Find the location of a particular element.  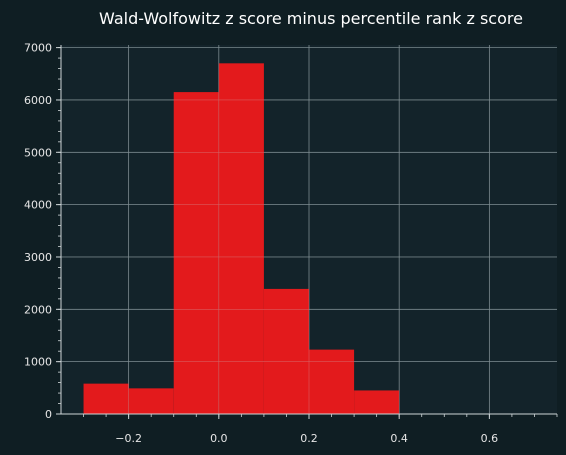

y-tick-label: 0 is located at coordinates (48, 414).